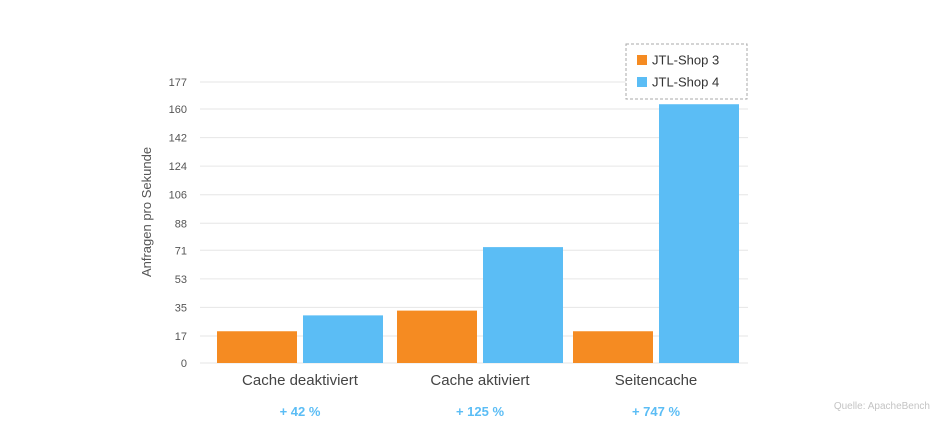 The width and height of the screenshot is (950, 438). I want to click on y-tick-label: 17, so click(181, 337).